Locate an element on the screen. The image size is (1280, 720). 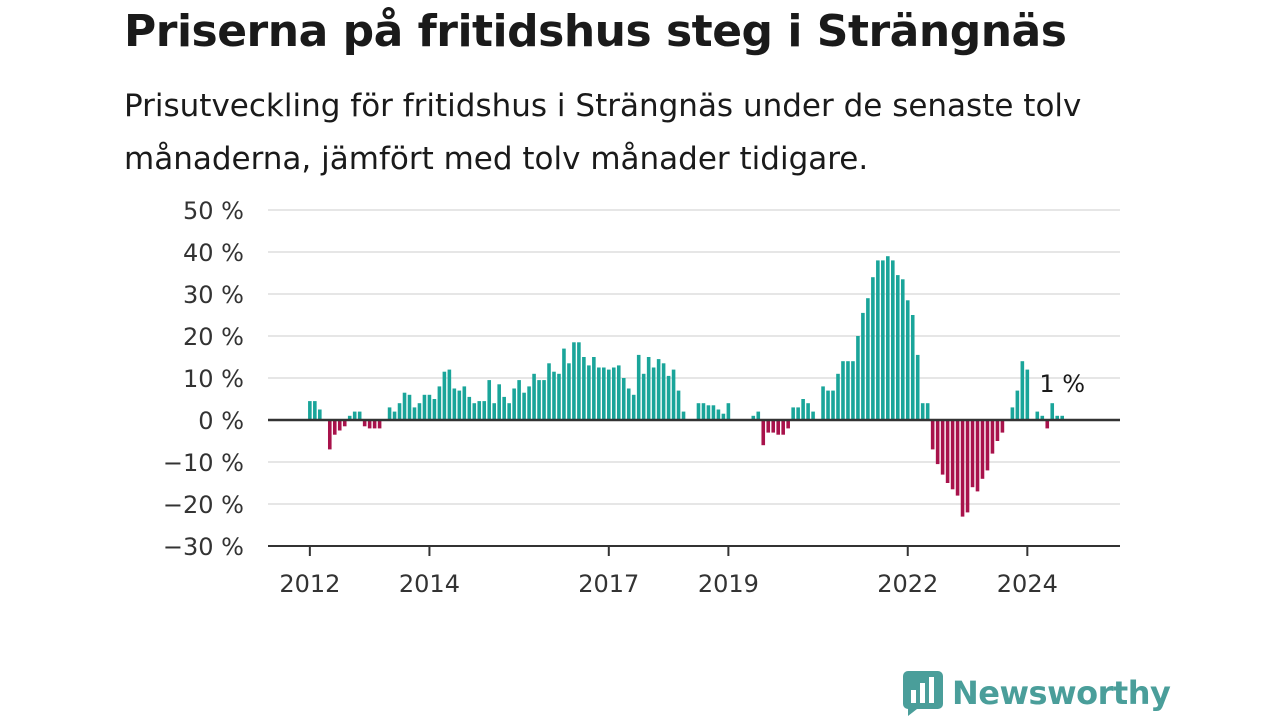
y-tick-label: −20 % is located at coordinates (203, 505).